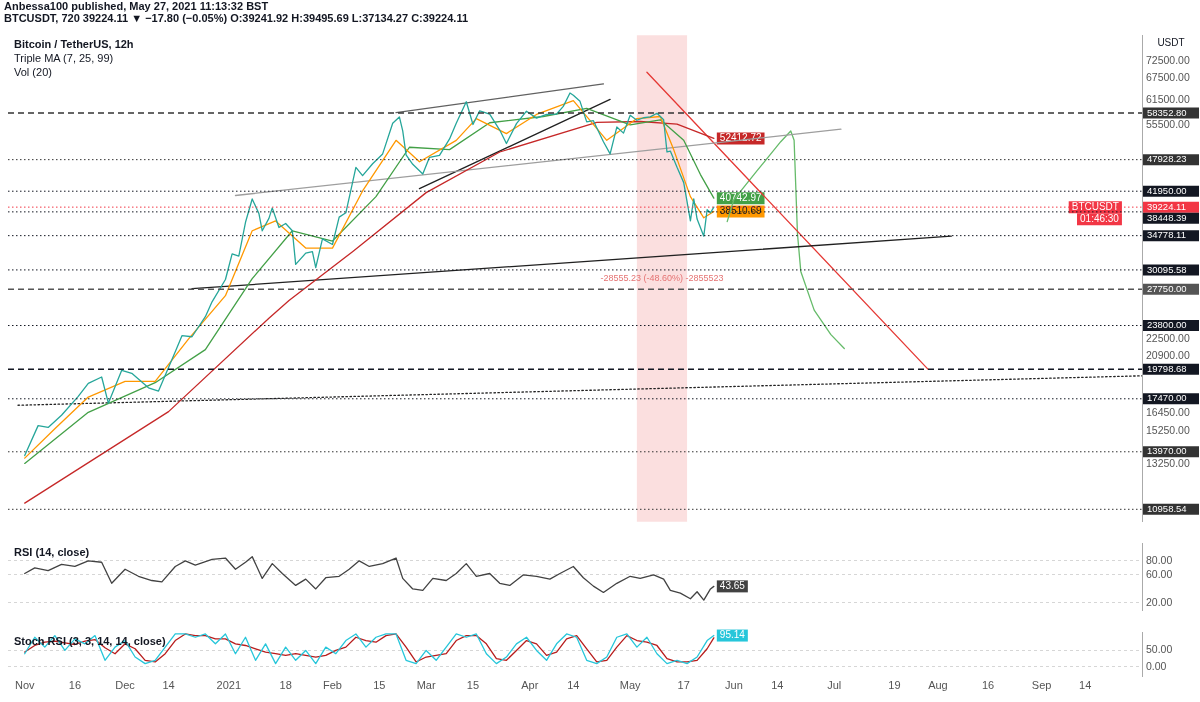  What do you see at coordinates (1168, 77) in the screenshot?
I see `y-tick-label: 67500.00` at bounding box center [1168, 77].